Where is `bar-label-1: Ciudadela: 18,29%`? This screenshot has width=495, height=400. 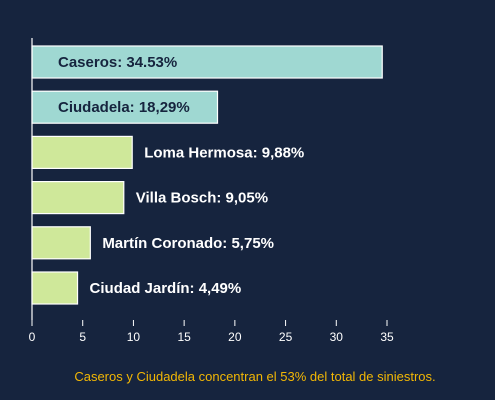 bar-label-1: Ciudadela: 18,29% is located at coordinates (124, 107).